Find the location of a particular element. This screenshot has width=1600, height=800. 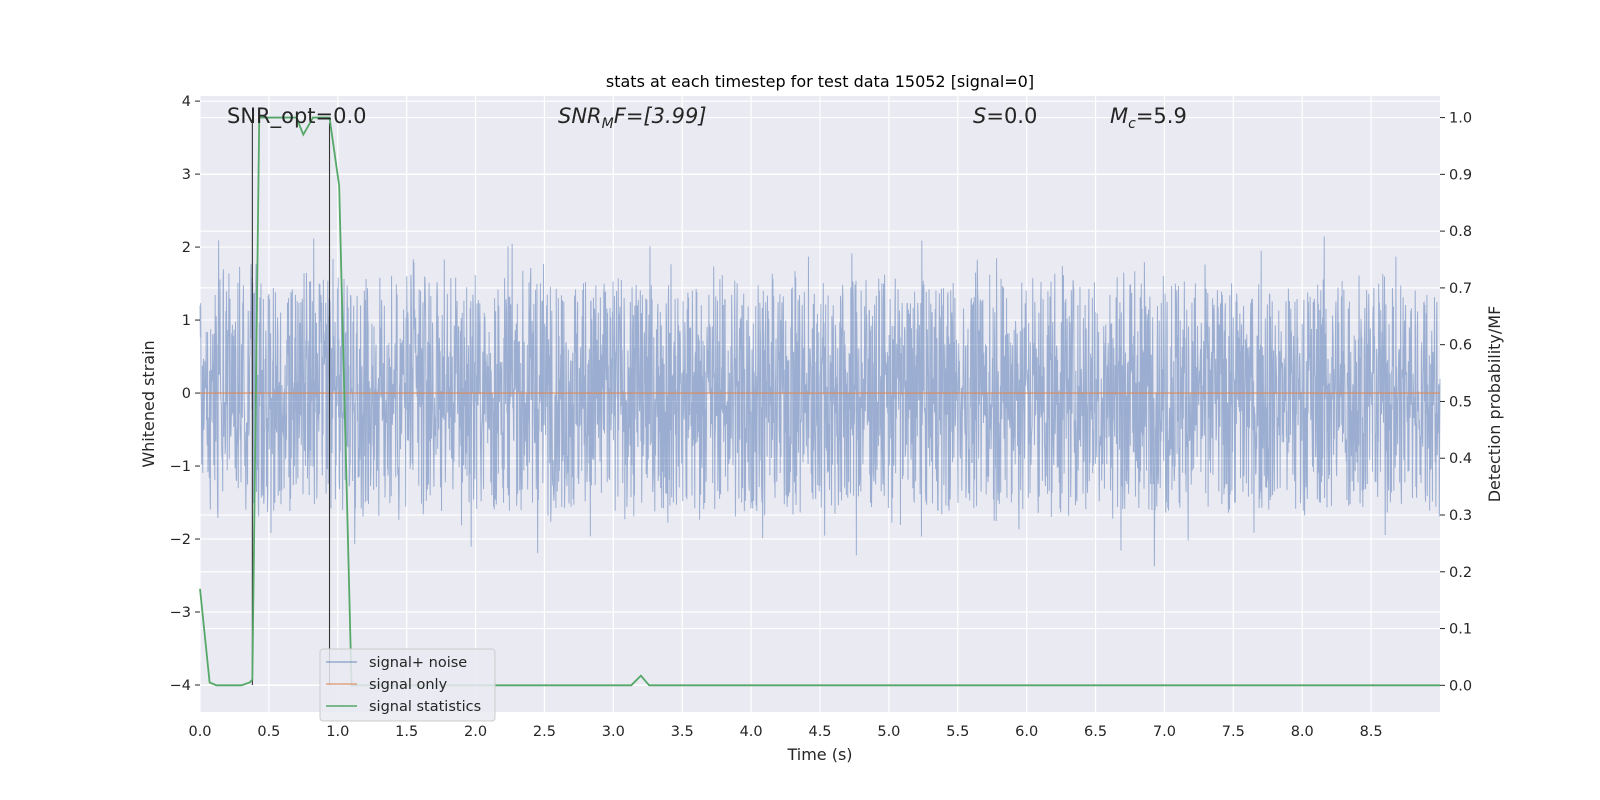

y-axis-label: Whitened strain is located at coordinates (148, 403).